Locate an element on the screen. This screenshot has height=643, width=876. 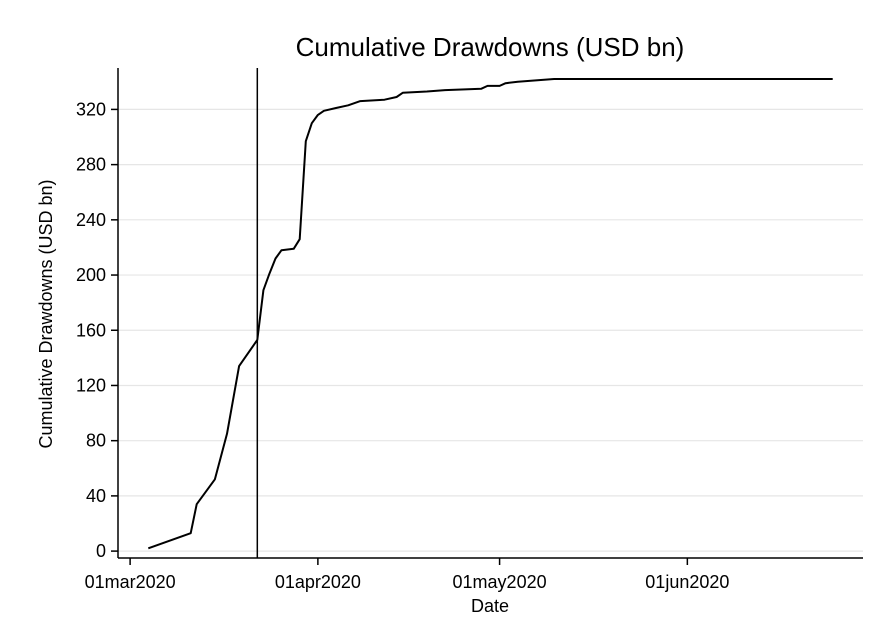
y-tick-label-40: 40 is located at coordinates (96, 496).